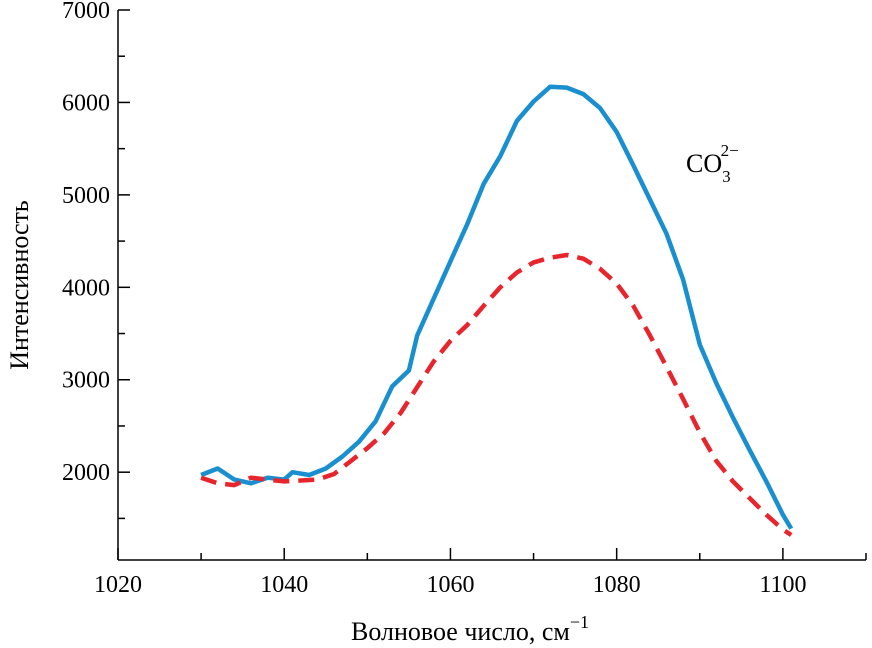  I want to click on x-tick-label-1040: 1040, so click(284, 585).